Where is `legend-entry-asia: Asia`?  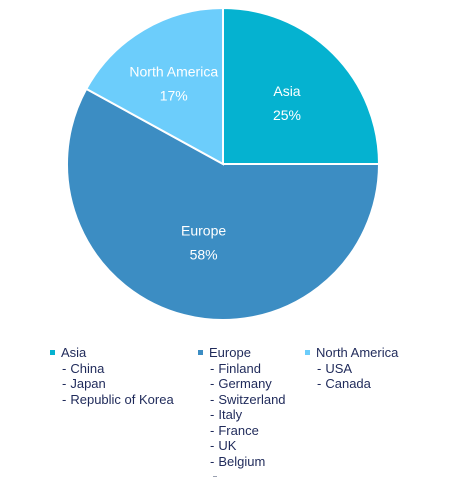 legend-entry-asia: Asia is located at coordinates (112, 353).